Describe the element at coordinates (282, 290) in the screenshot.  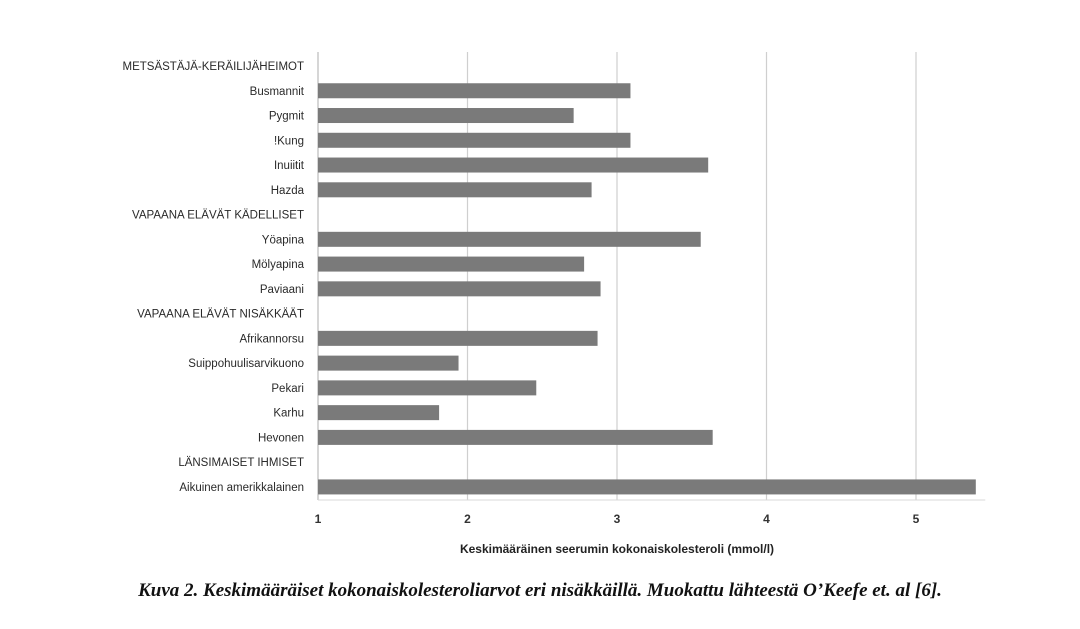
I see `category-label: Paviaani` at that location.